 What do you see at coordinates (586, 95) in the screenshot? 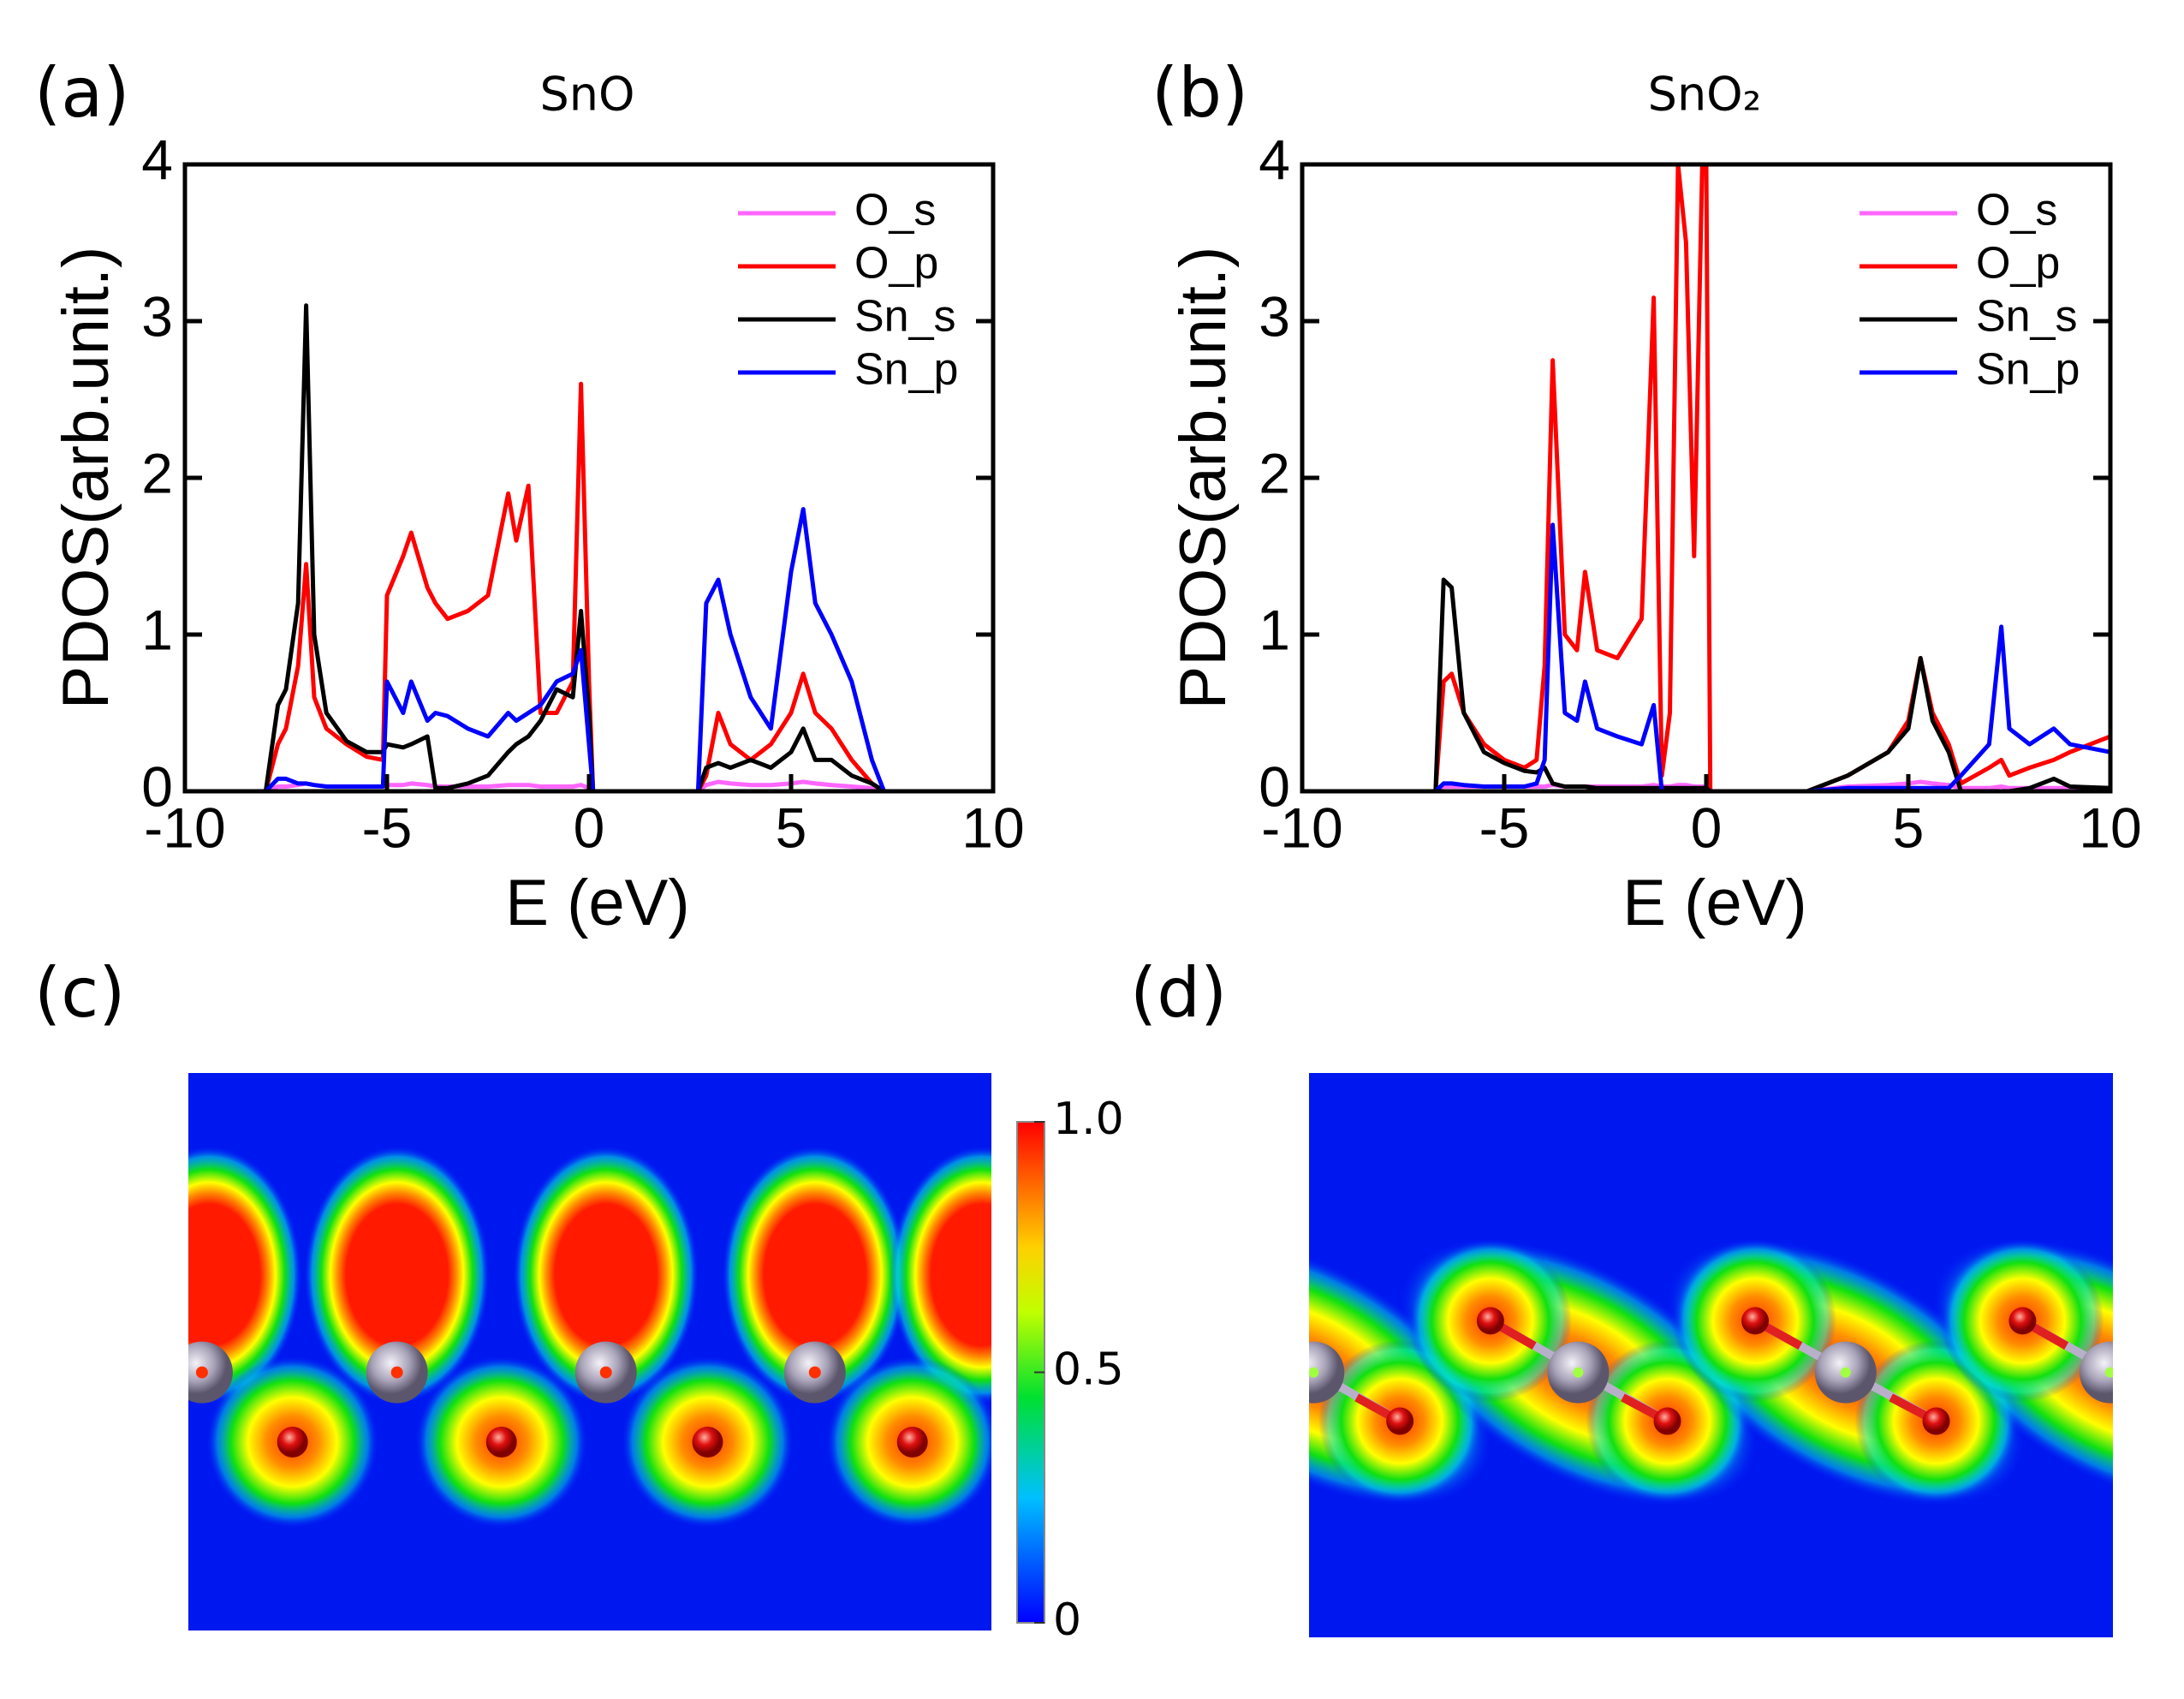
I see `chart-title: SnO` at bounding box center [586, 95].